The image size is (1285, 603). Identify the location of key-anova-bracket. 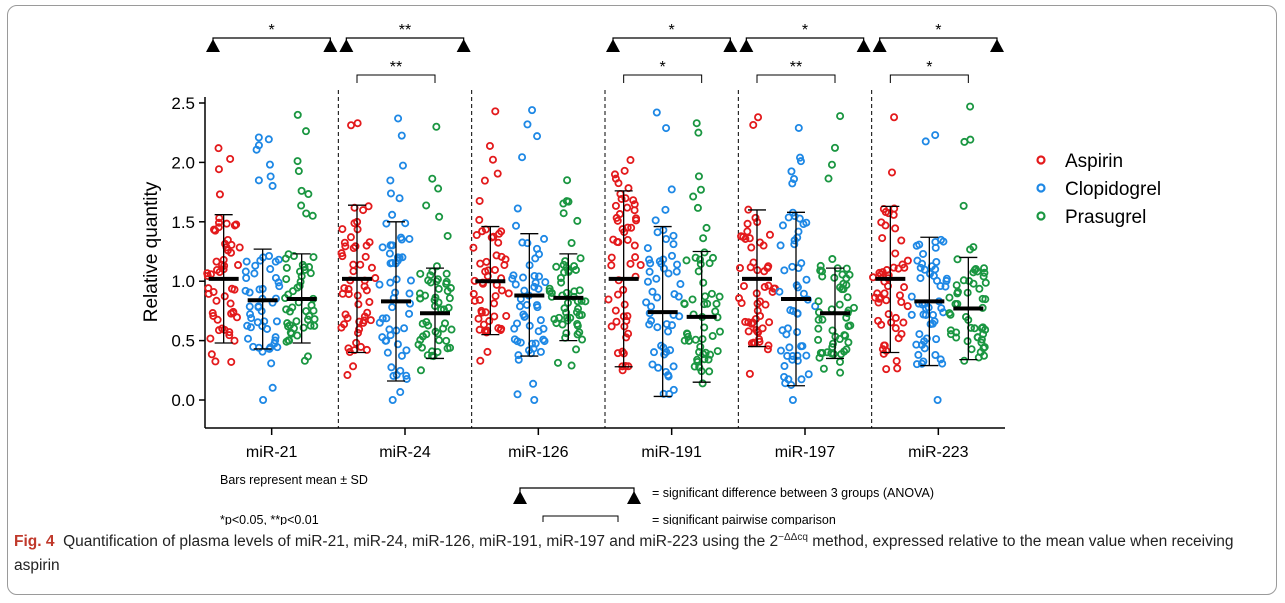
(577, 494).